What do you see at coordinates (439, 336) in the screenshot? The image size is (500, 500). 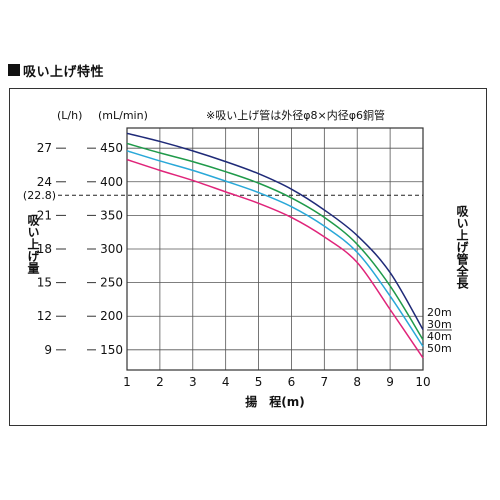 I see `legend-label-40m: 40m` at bounding box center [439, 336].